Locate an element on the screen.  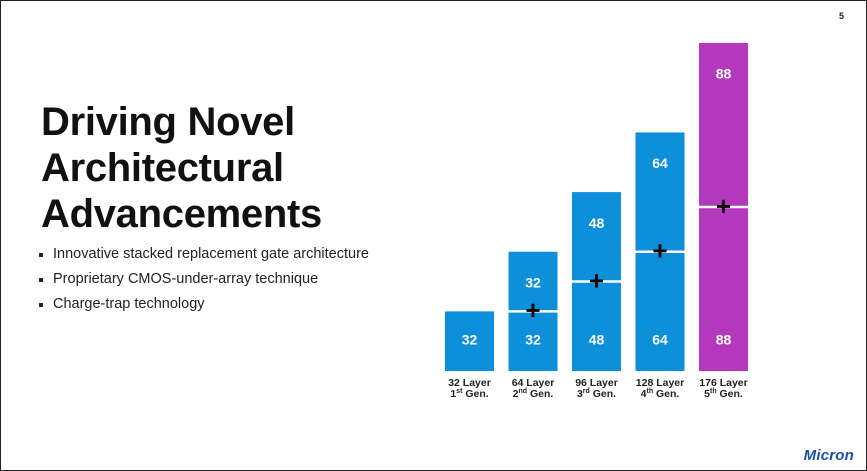
micron-logo: Micron is located at coordinates (828, 455).